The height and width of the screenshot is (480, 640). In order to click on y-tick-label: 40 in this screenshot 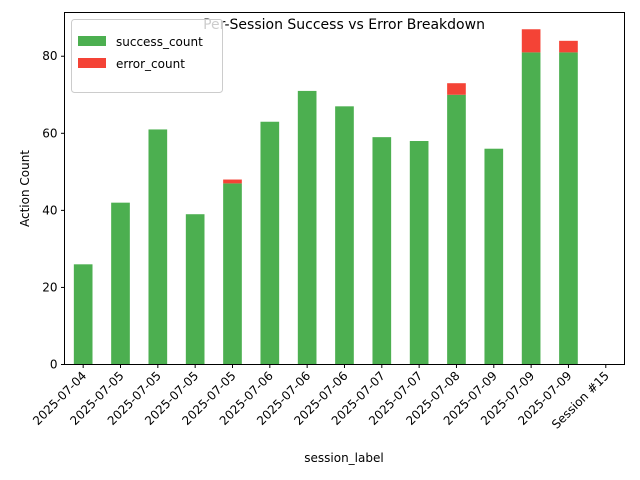, I will do `click(49, 210)`.